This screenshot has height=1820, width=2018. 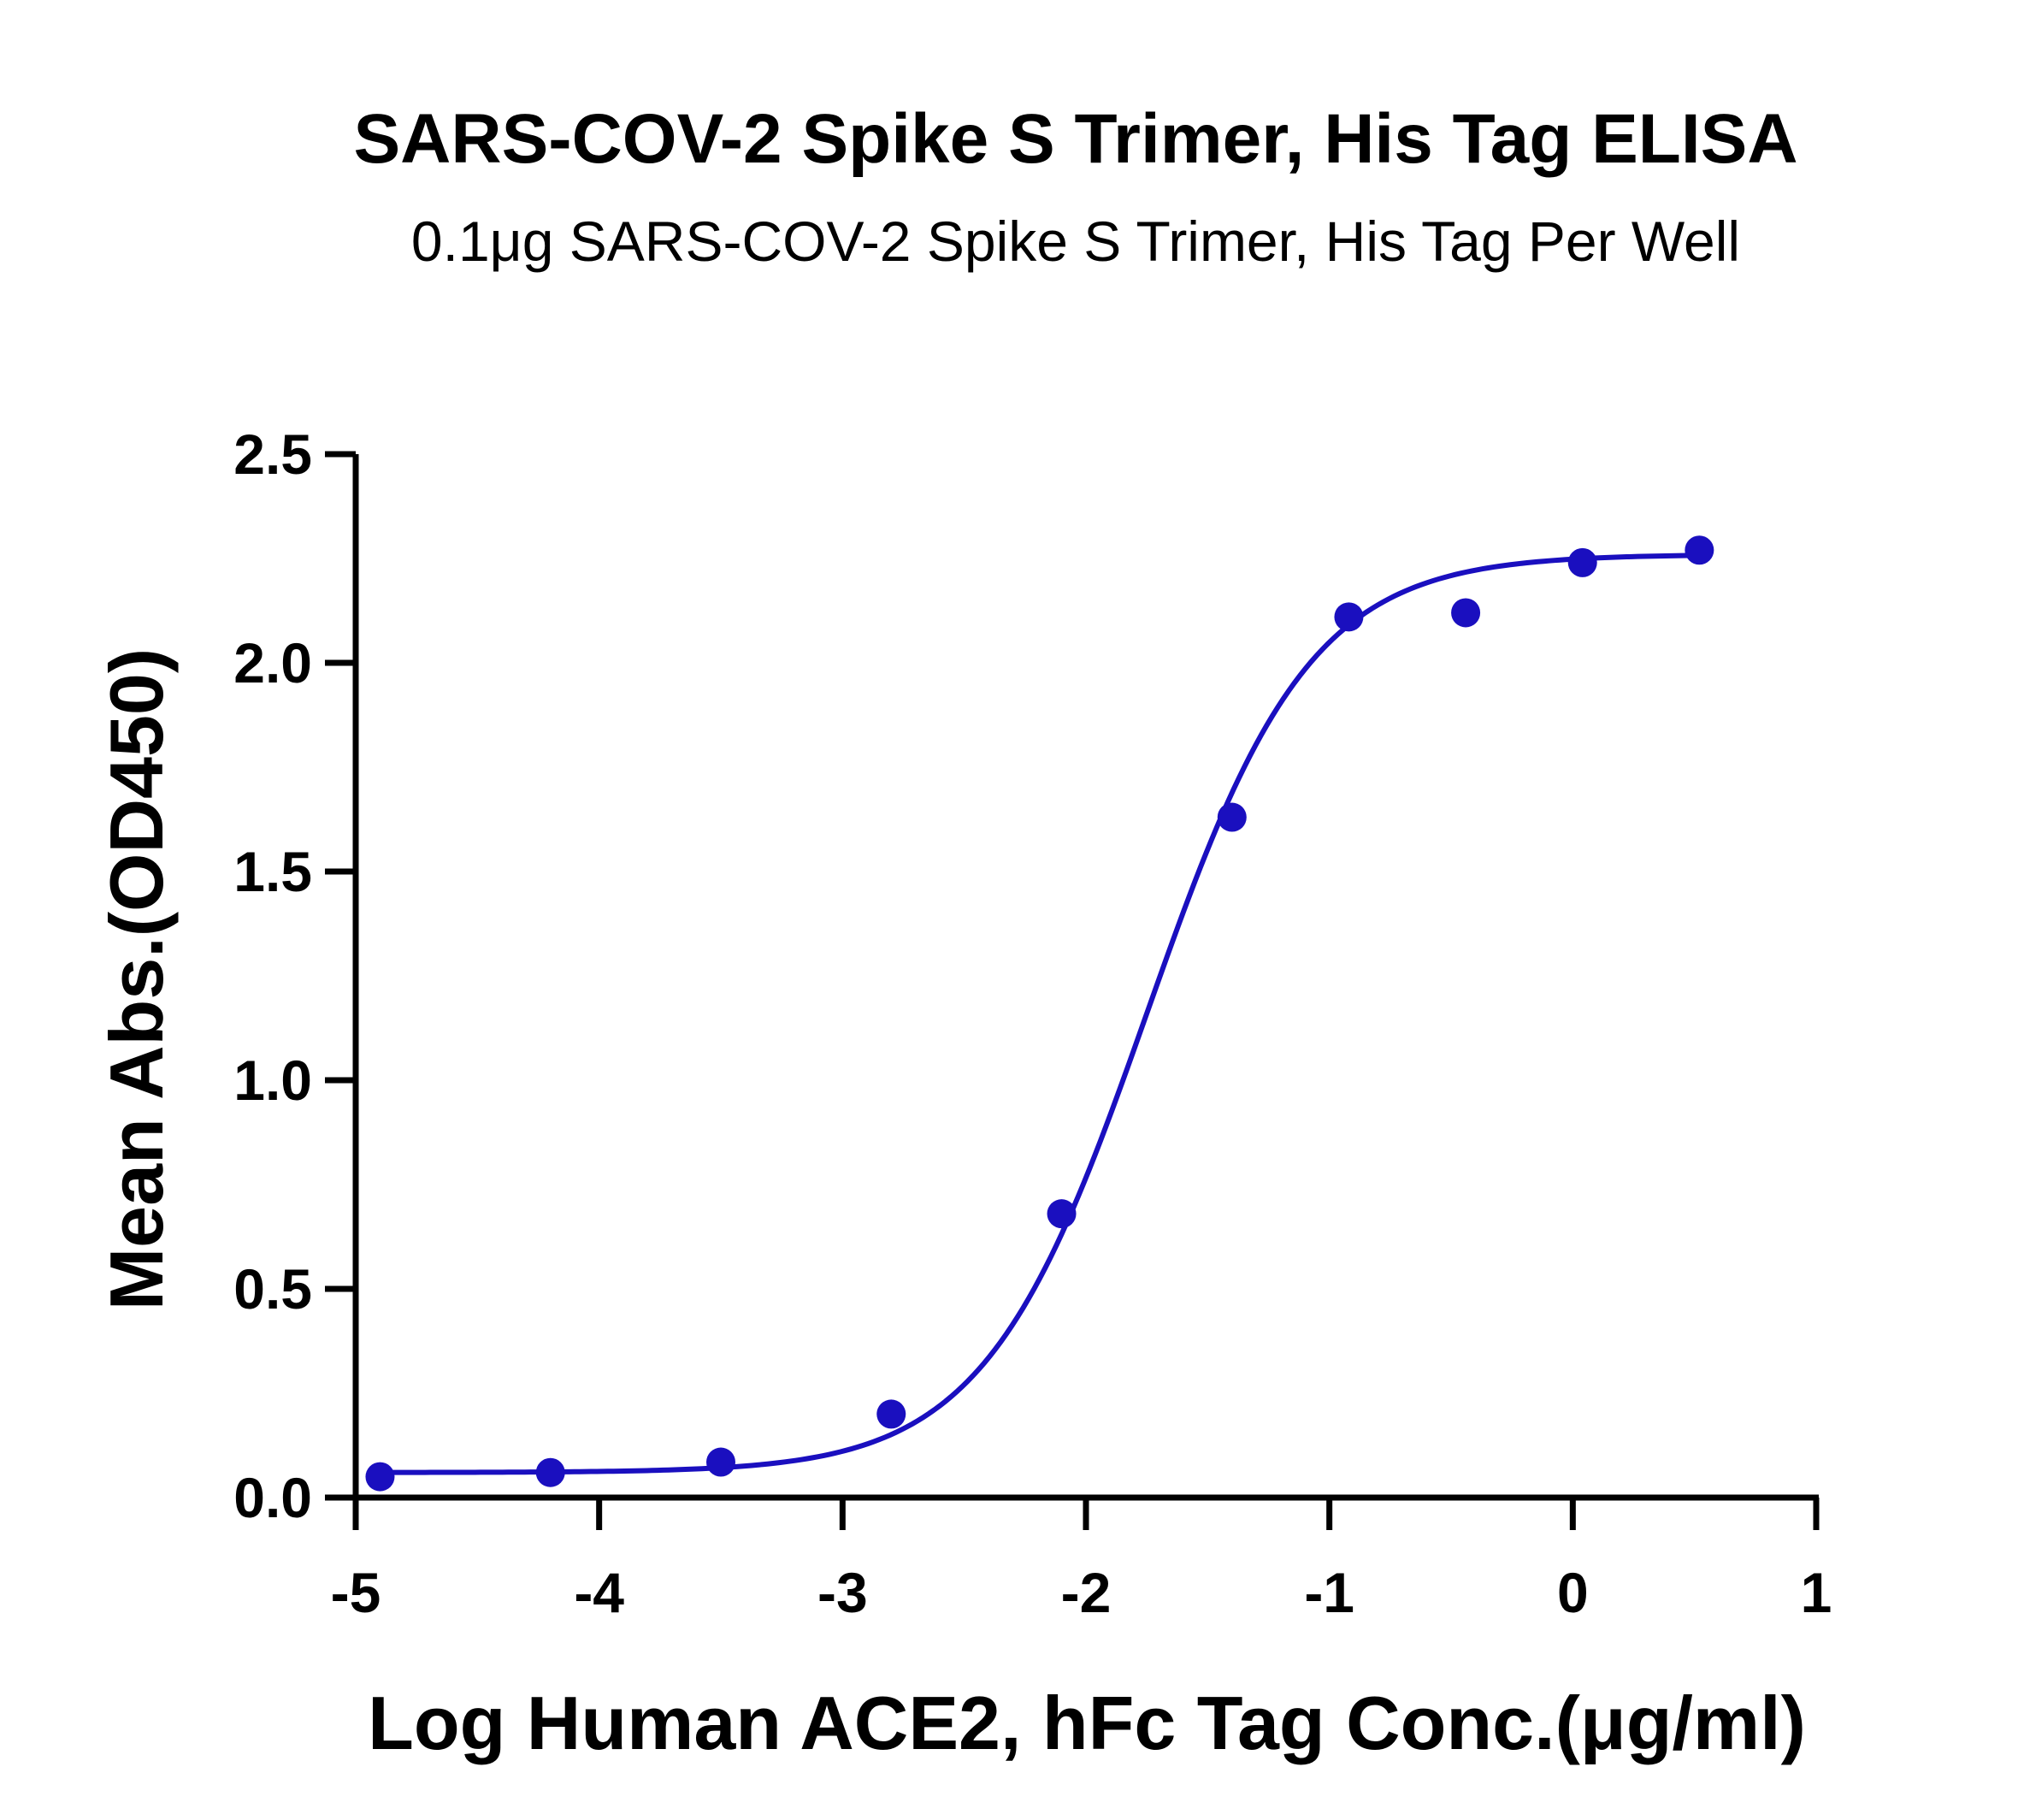 What do you see at coordinates (599, 1592) in the screenshot?
I see `x-tick-label: -4` at bounding box center [599, 1592].